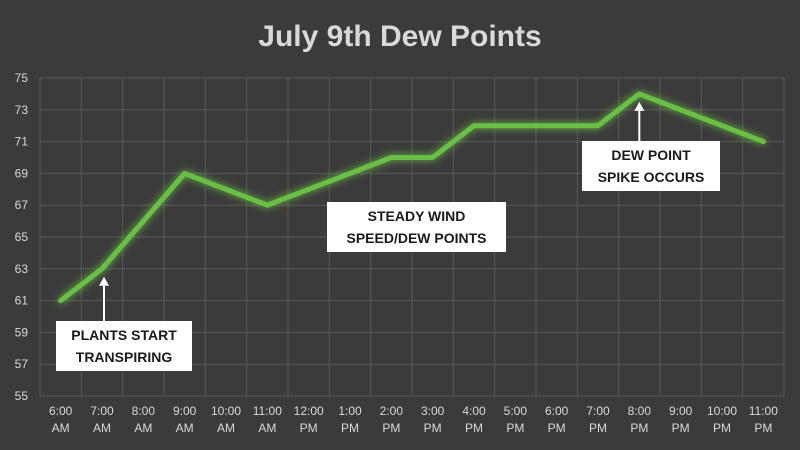  I want to click on x-tick-label: 7:00 AM, so click(102, 419).